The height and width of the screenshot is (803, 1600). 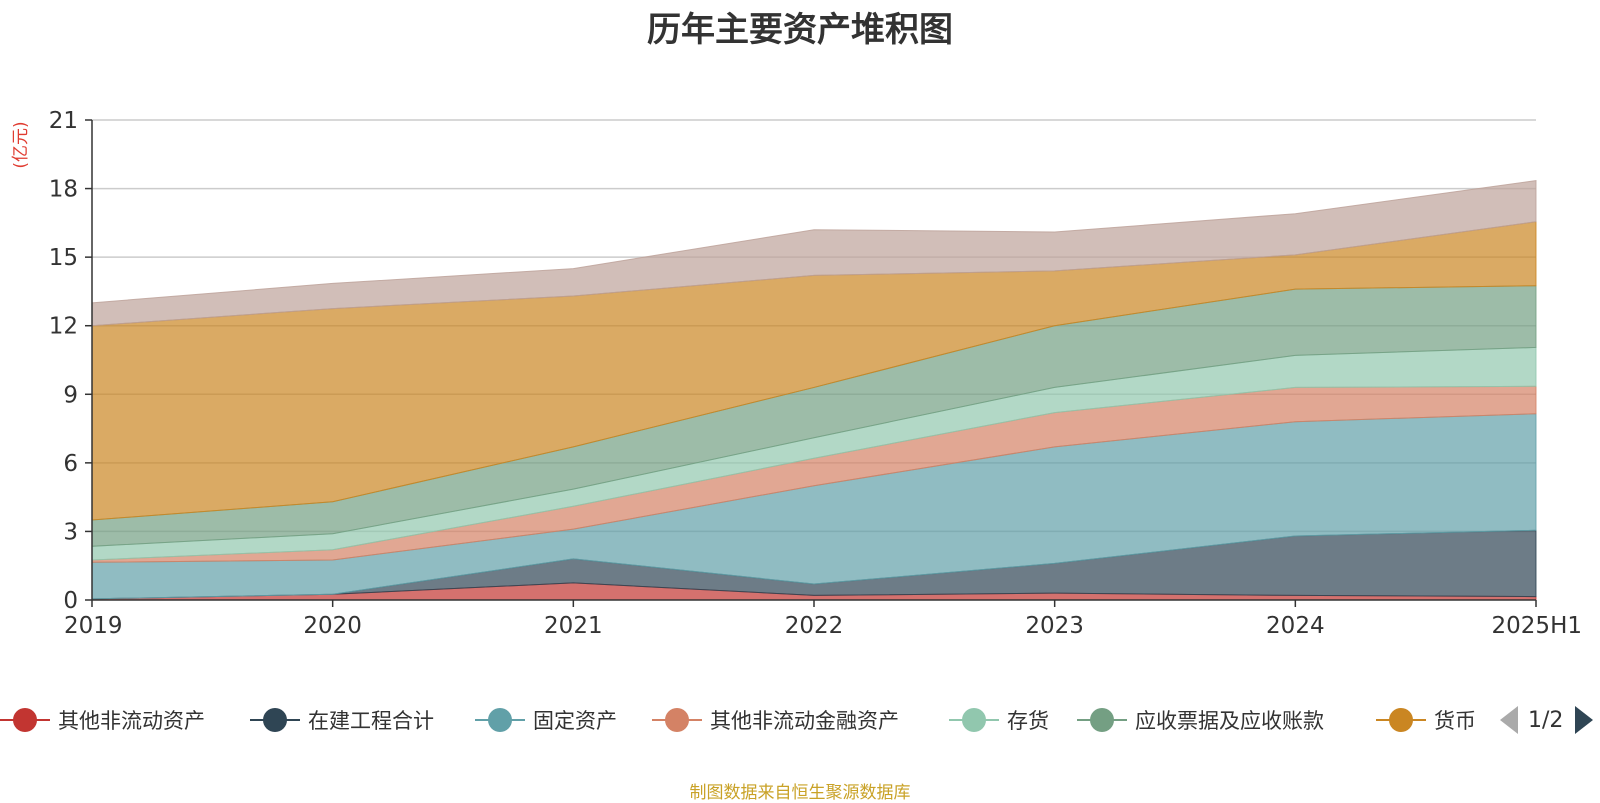 I want to click on legend-next-page-icon, so click(x=1584, y=720).